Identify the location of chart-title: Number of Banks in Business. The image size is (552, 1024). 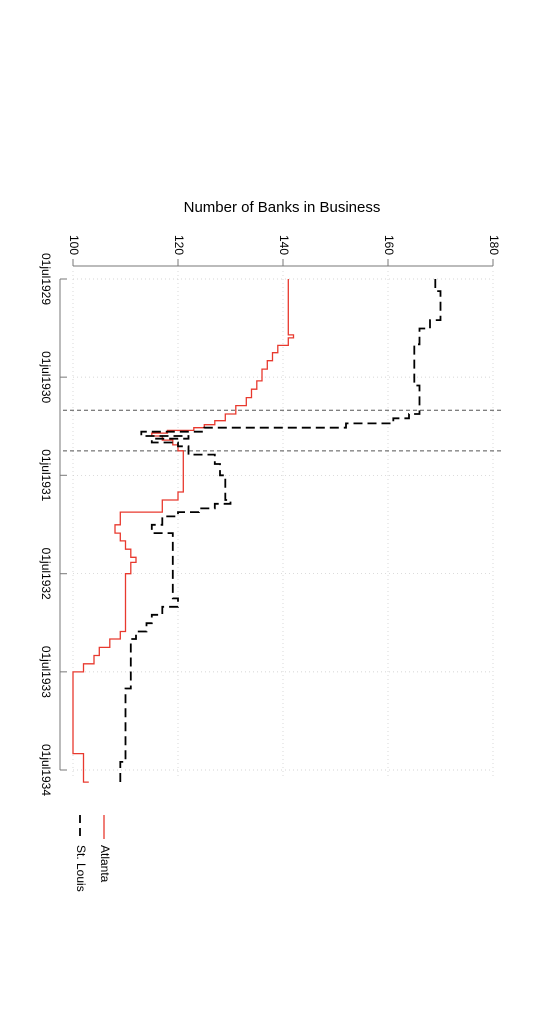
(282, 207).